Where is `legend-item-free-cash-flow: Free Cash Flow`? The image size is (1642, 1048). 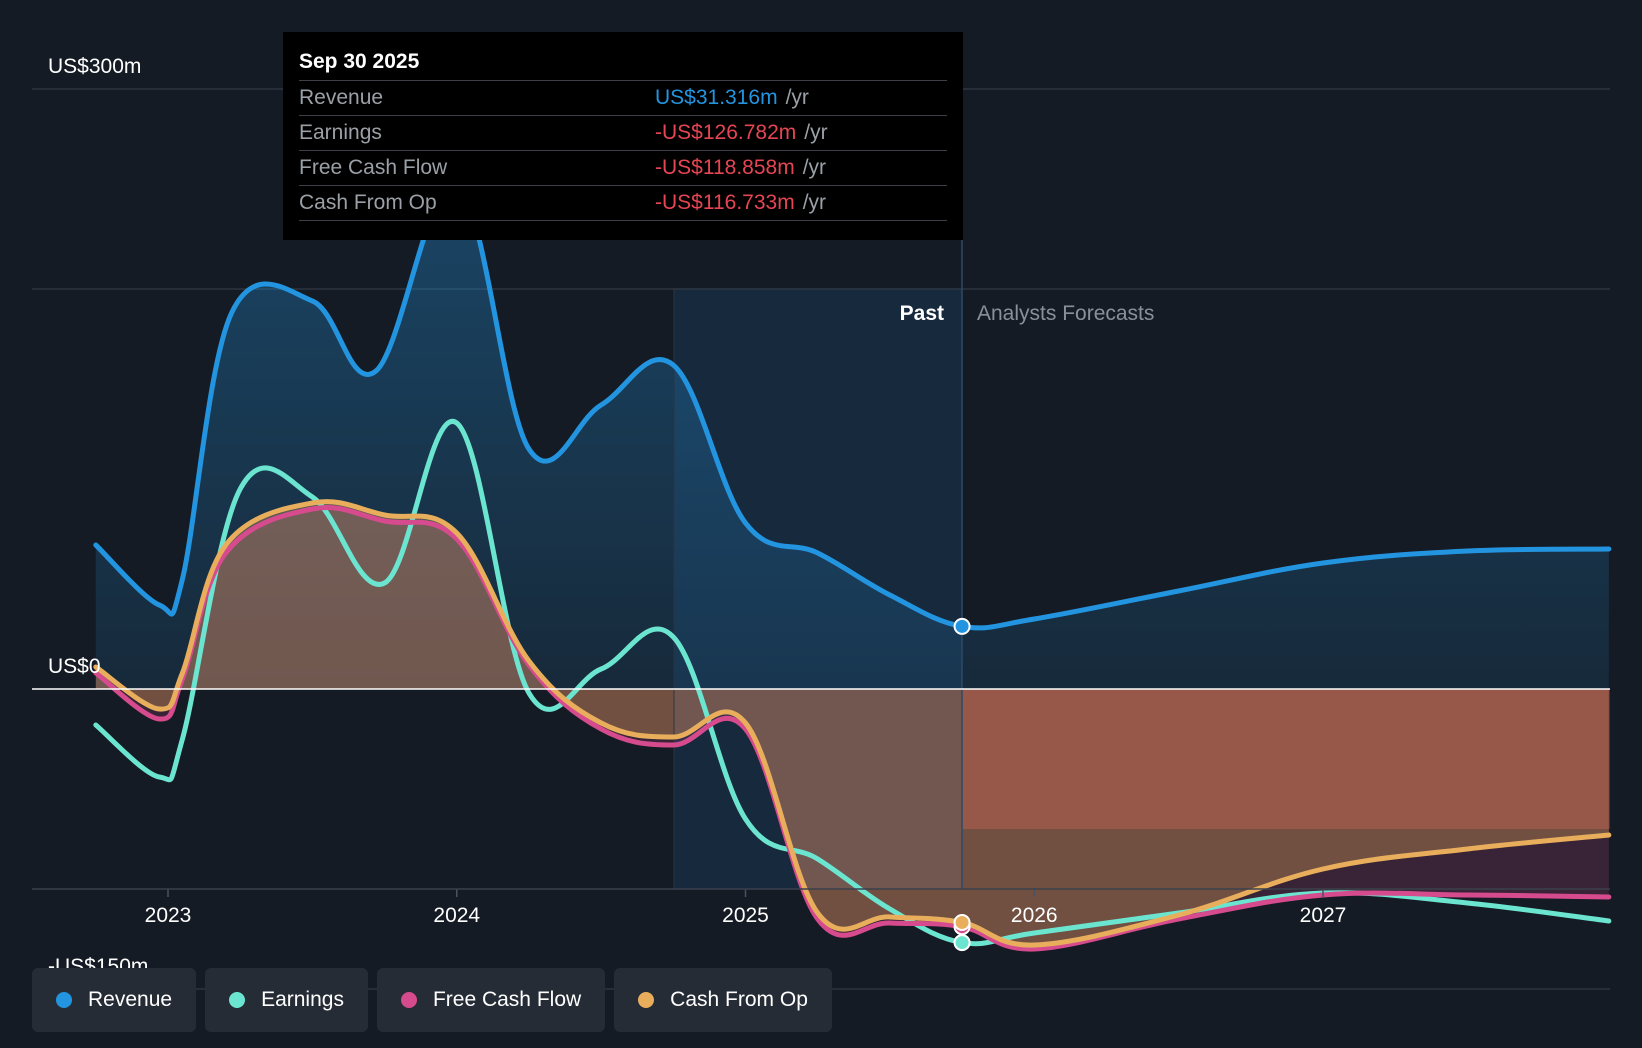 legend-item-free-cash-flow: Free Cash Flow is located at coordinates (491, 1000).